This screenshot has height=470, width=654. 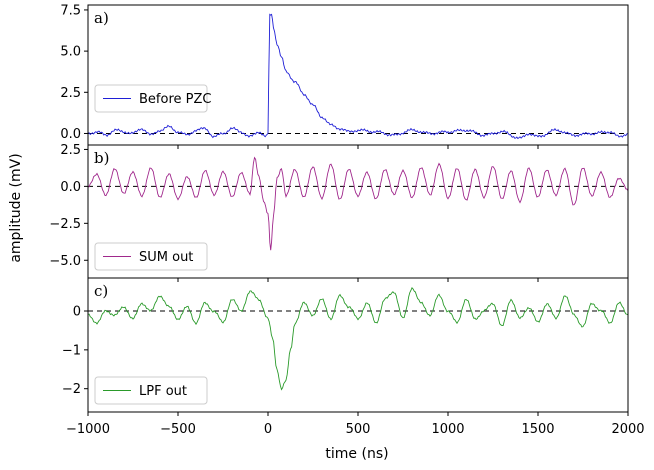 What do you see at coordinates (101, 158) in the screenshot?
I see `panel-label: b)` at bounding box center [101, 158].